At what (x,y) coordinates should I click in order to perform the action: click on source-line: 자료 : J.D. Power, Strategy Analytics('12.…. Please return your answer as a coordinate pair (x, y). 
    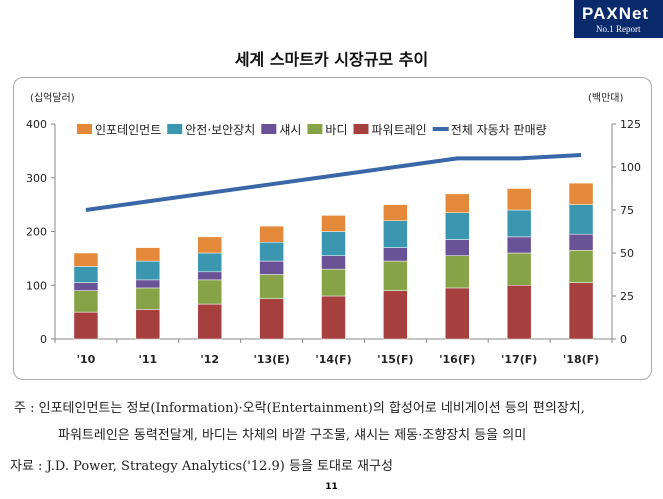
    Looking at the image, I should click on (201, 466).